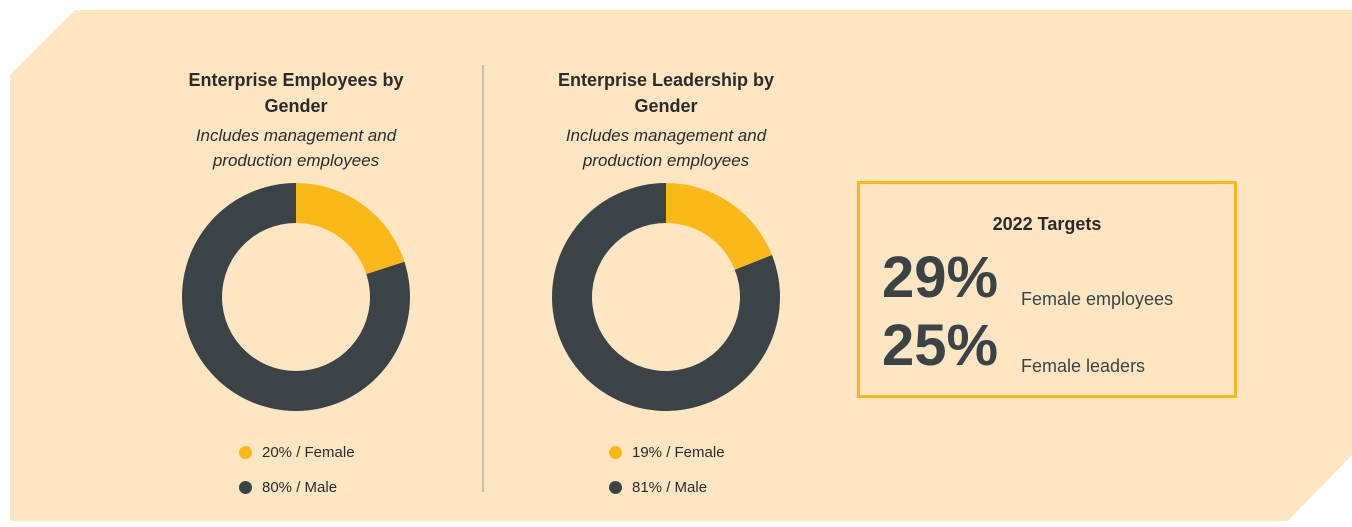 This screenshot has width=1352, height=527. I want to click on legend-label: 81% / Male, so click(670, 487).